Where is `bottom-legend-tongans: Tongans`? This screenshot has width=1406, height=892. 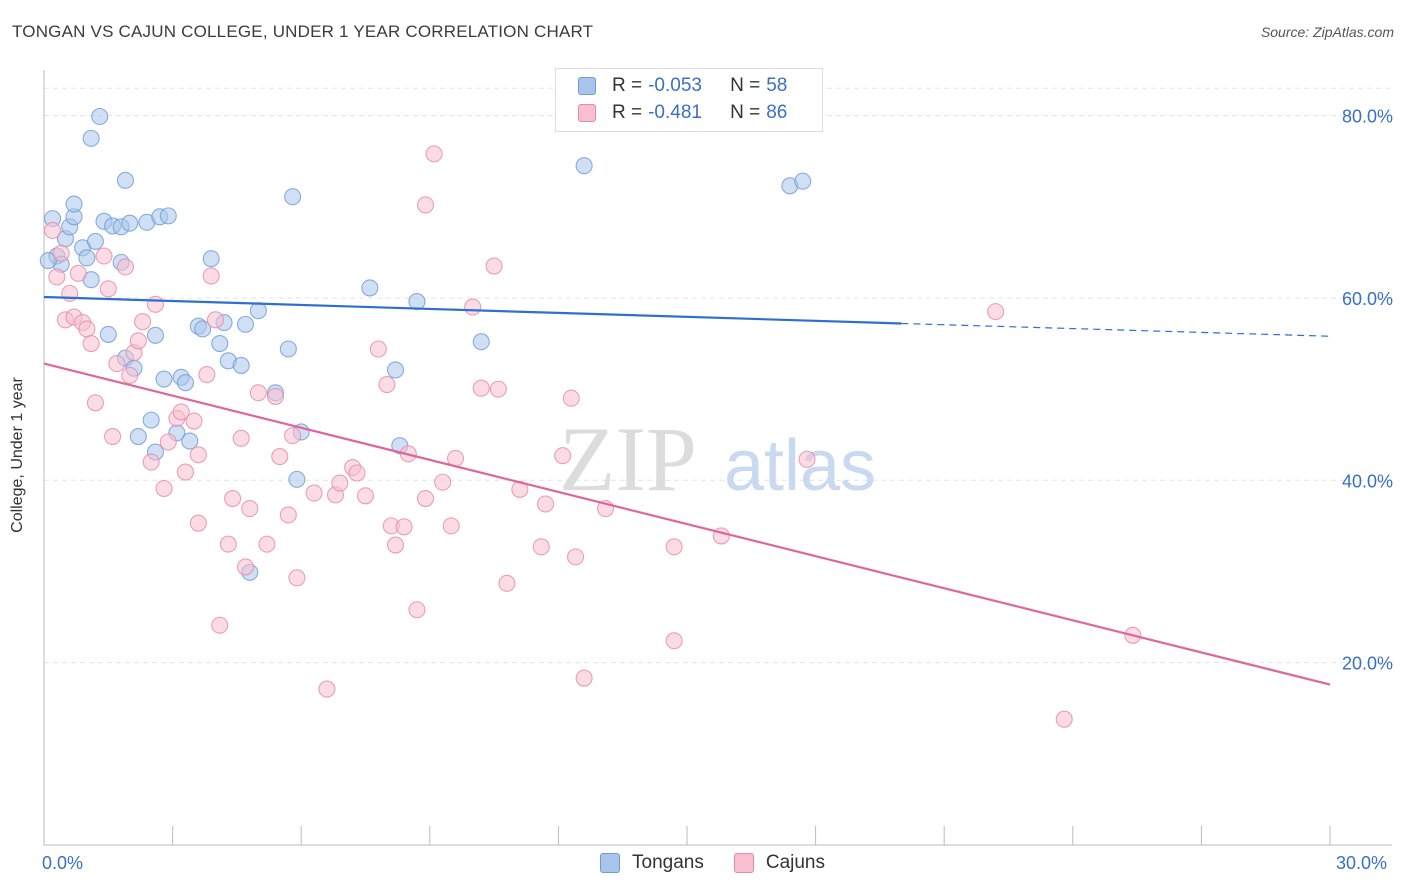 bottom-legend-tongans: Tongans is located at coordinates (652, 863).